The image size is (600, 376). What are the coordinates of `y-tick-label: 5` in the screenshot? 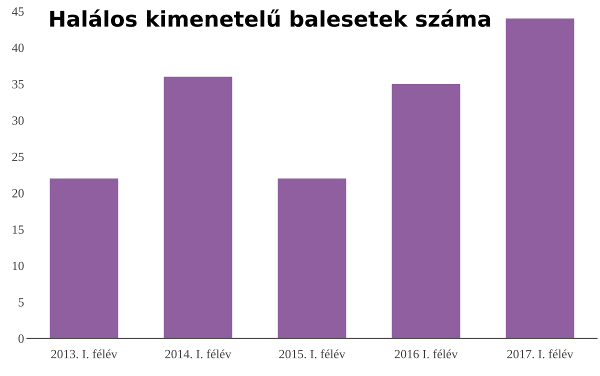 It's located at (21, 302).